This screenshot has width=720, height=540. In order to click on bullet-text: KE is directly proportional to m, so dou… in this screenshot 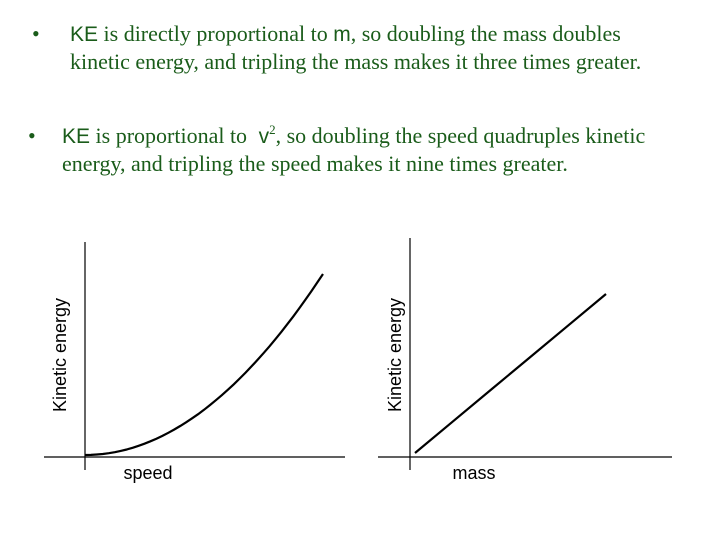, I will do `click(371, 47)`.